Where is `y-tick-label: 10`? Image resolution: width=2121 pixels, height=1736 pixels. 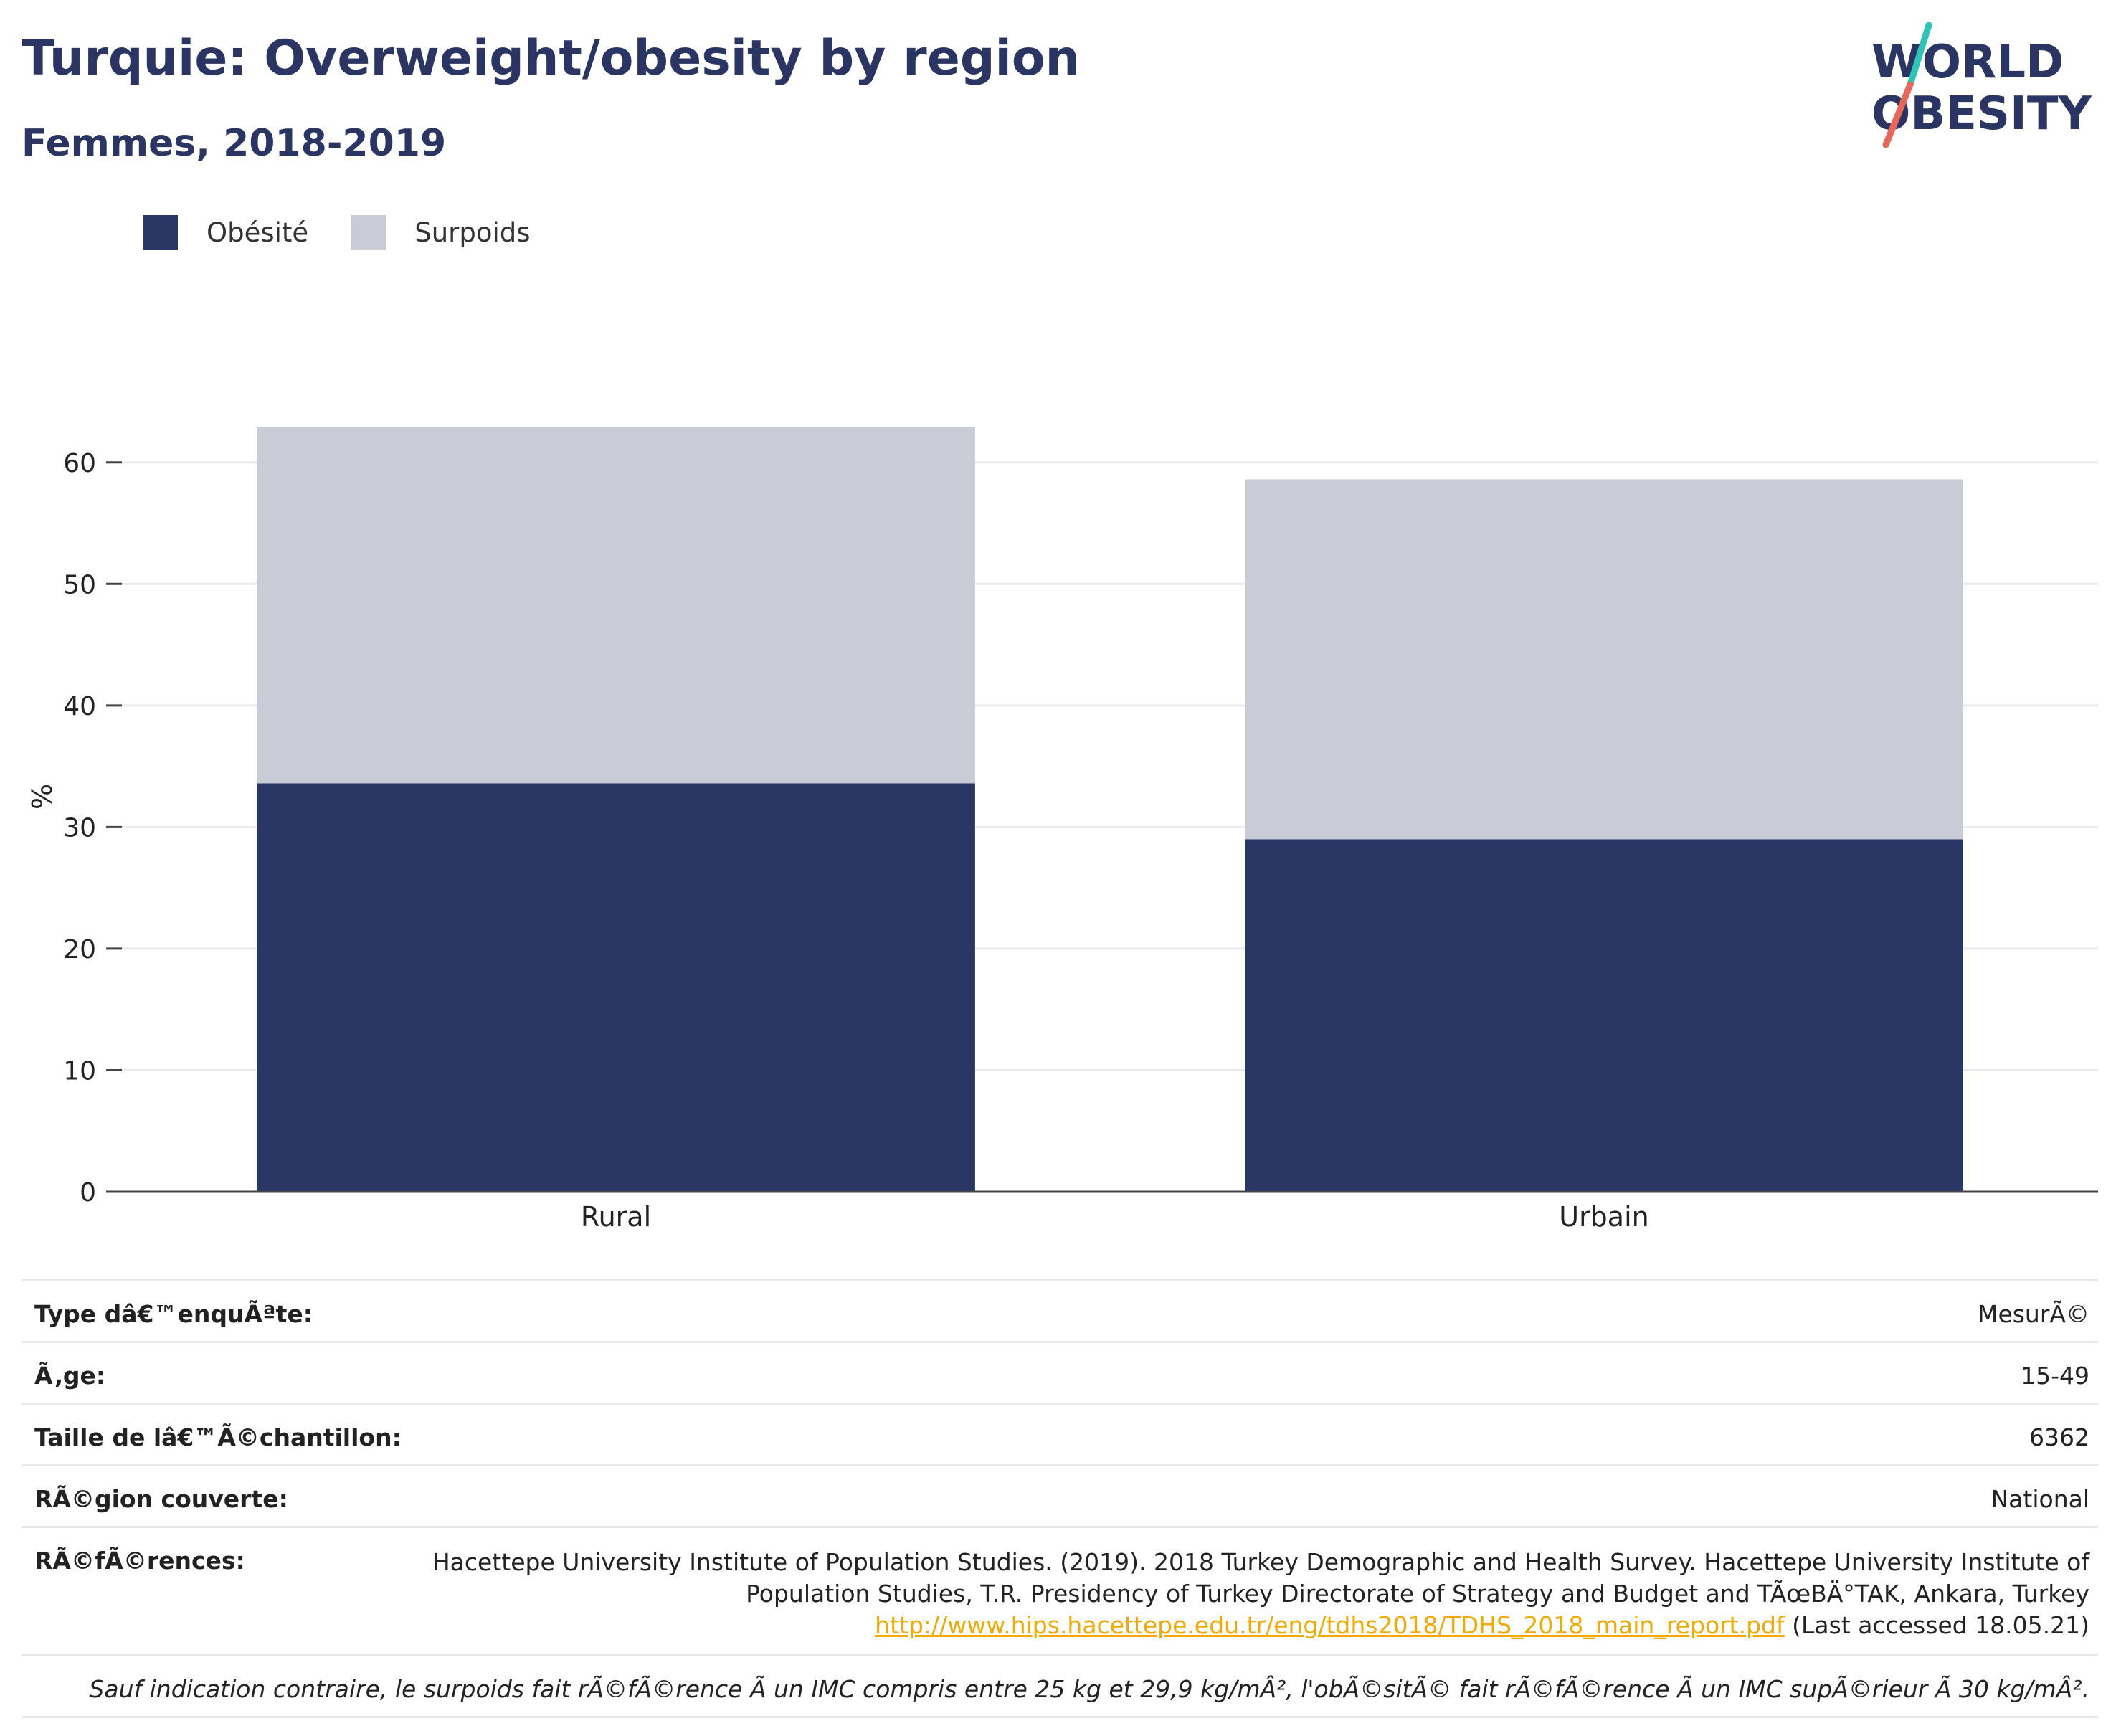 y-tick-label: 10 is located at coordinates (79, 1071).